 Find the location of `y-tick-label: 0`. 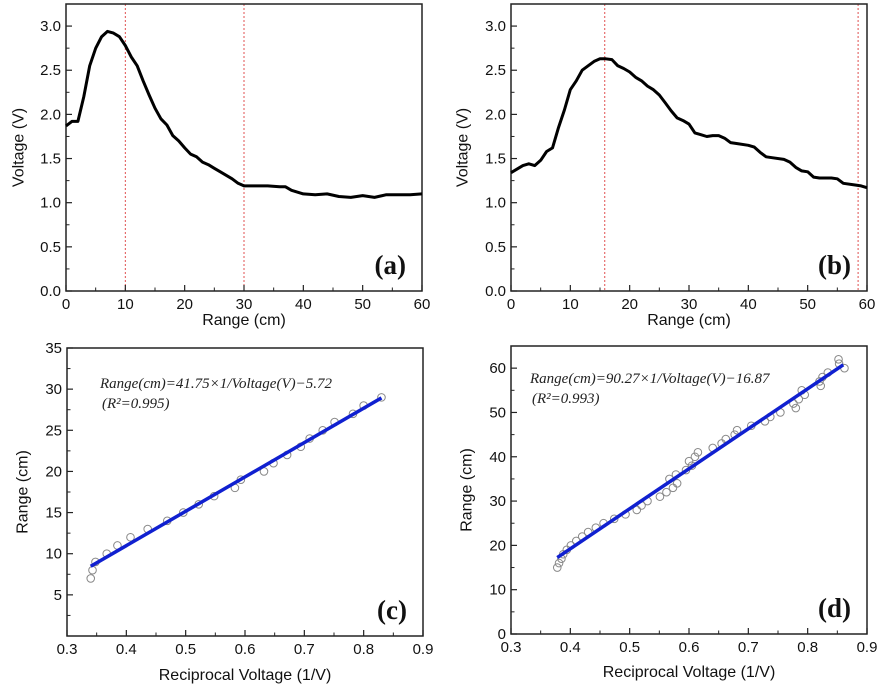

y-tick-label: 0 is located at coordinates (502, 634).